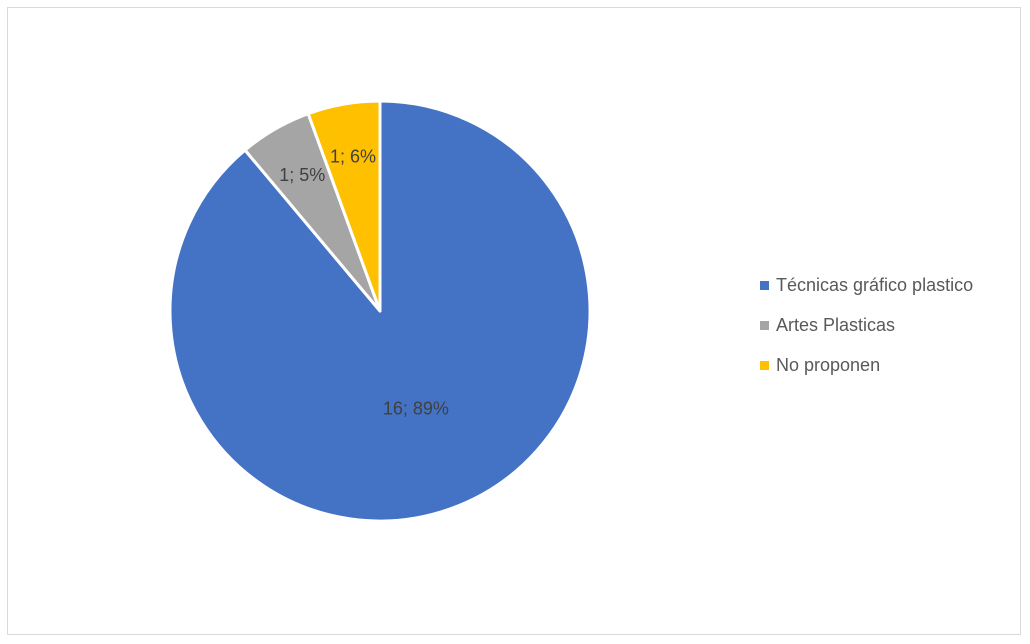 This screenshot has height=644, width=1030. I want to click on legend-label-no-proponen: No proponen, so click(828, 364).